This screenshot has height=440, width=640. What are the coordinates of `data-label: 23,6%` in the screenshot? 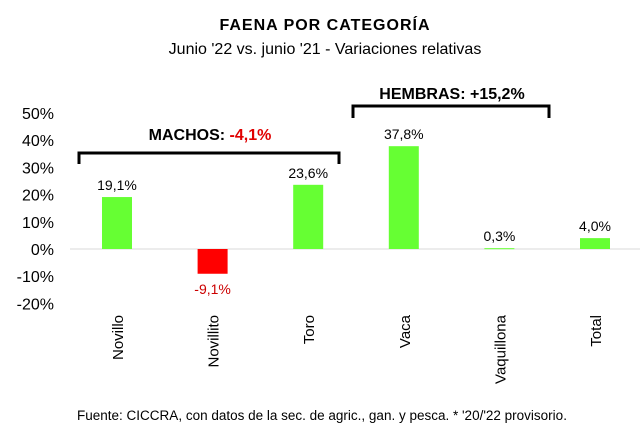 It's located at (308, 173).